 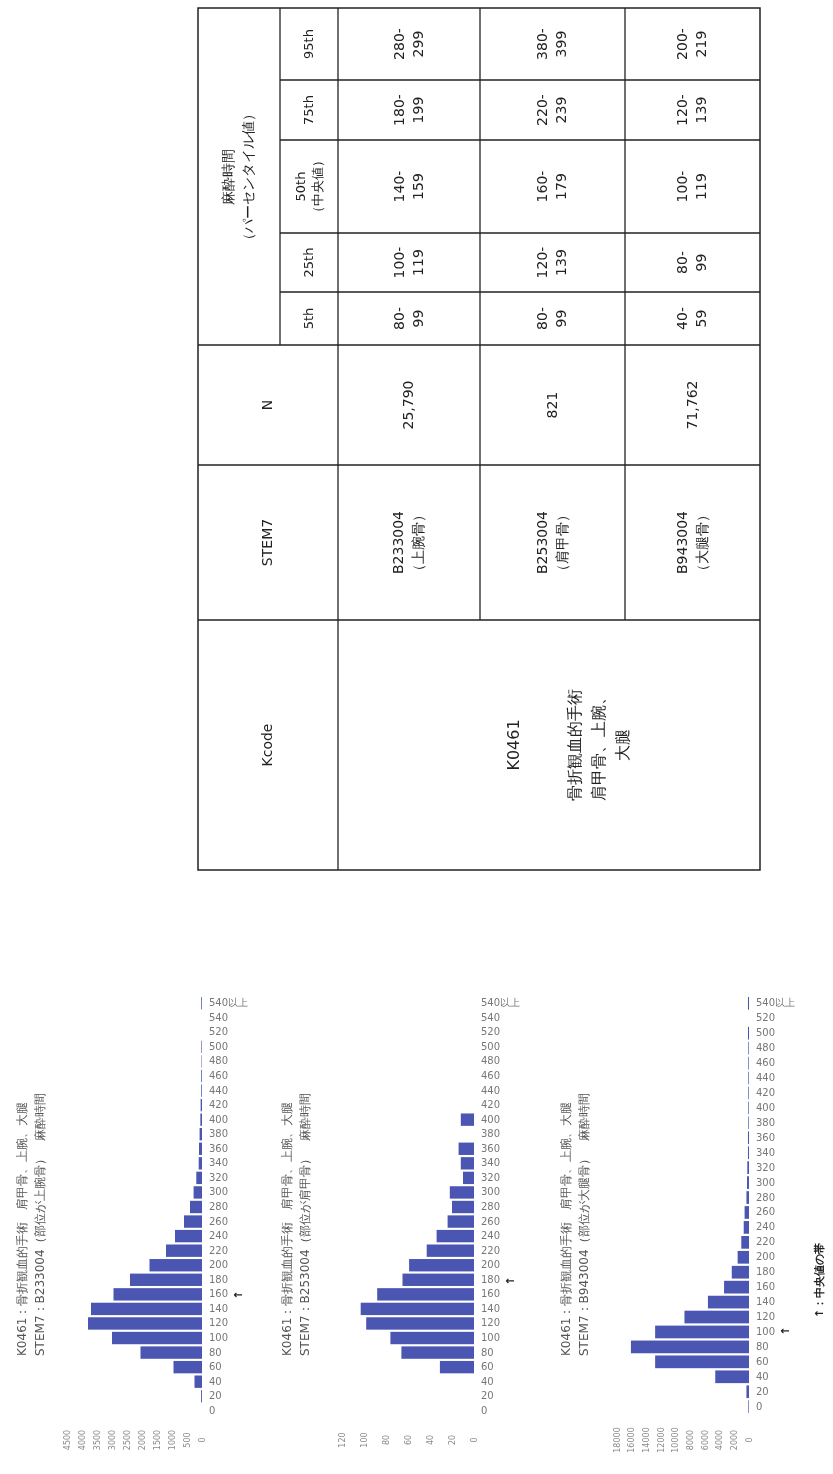 I want to click on y-tick-label: 200, so click(x=219, y=1265).